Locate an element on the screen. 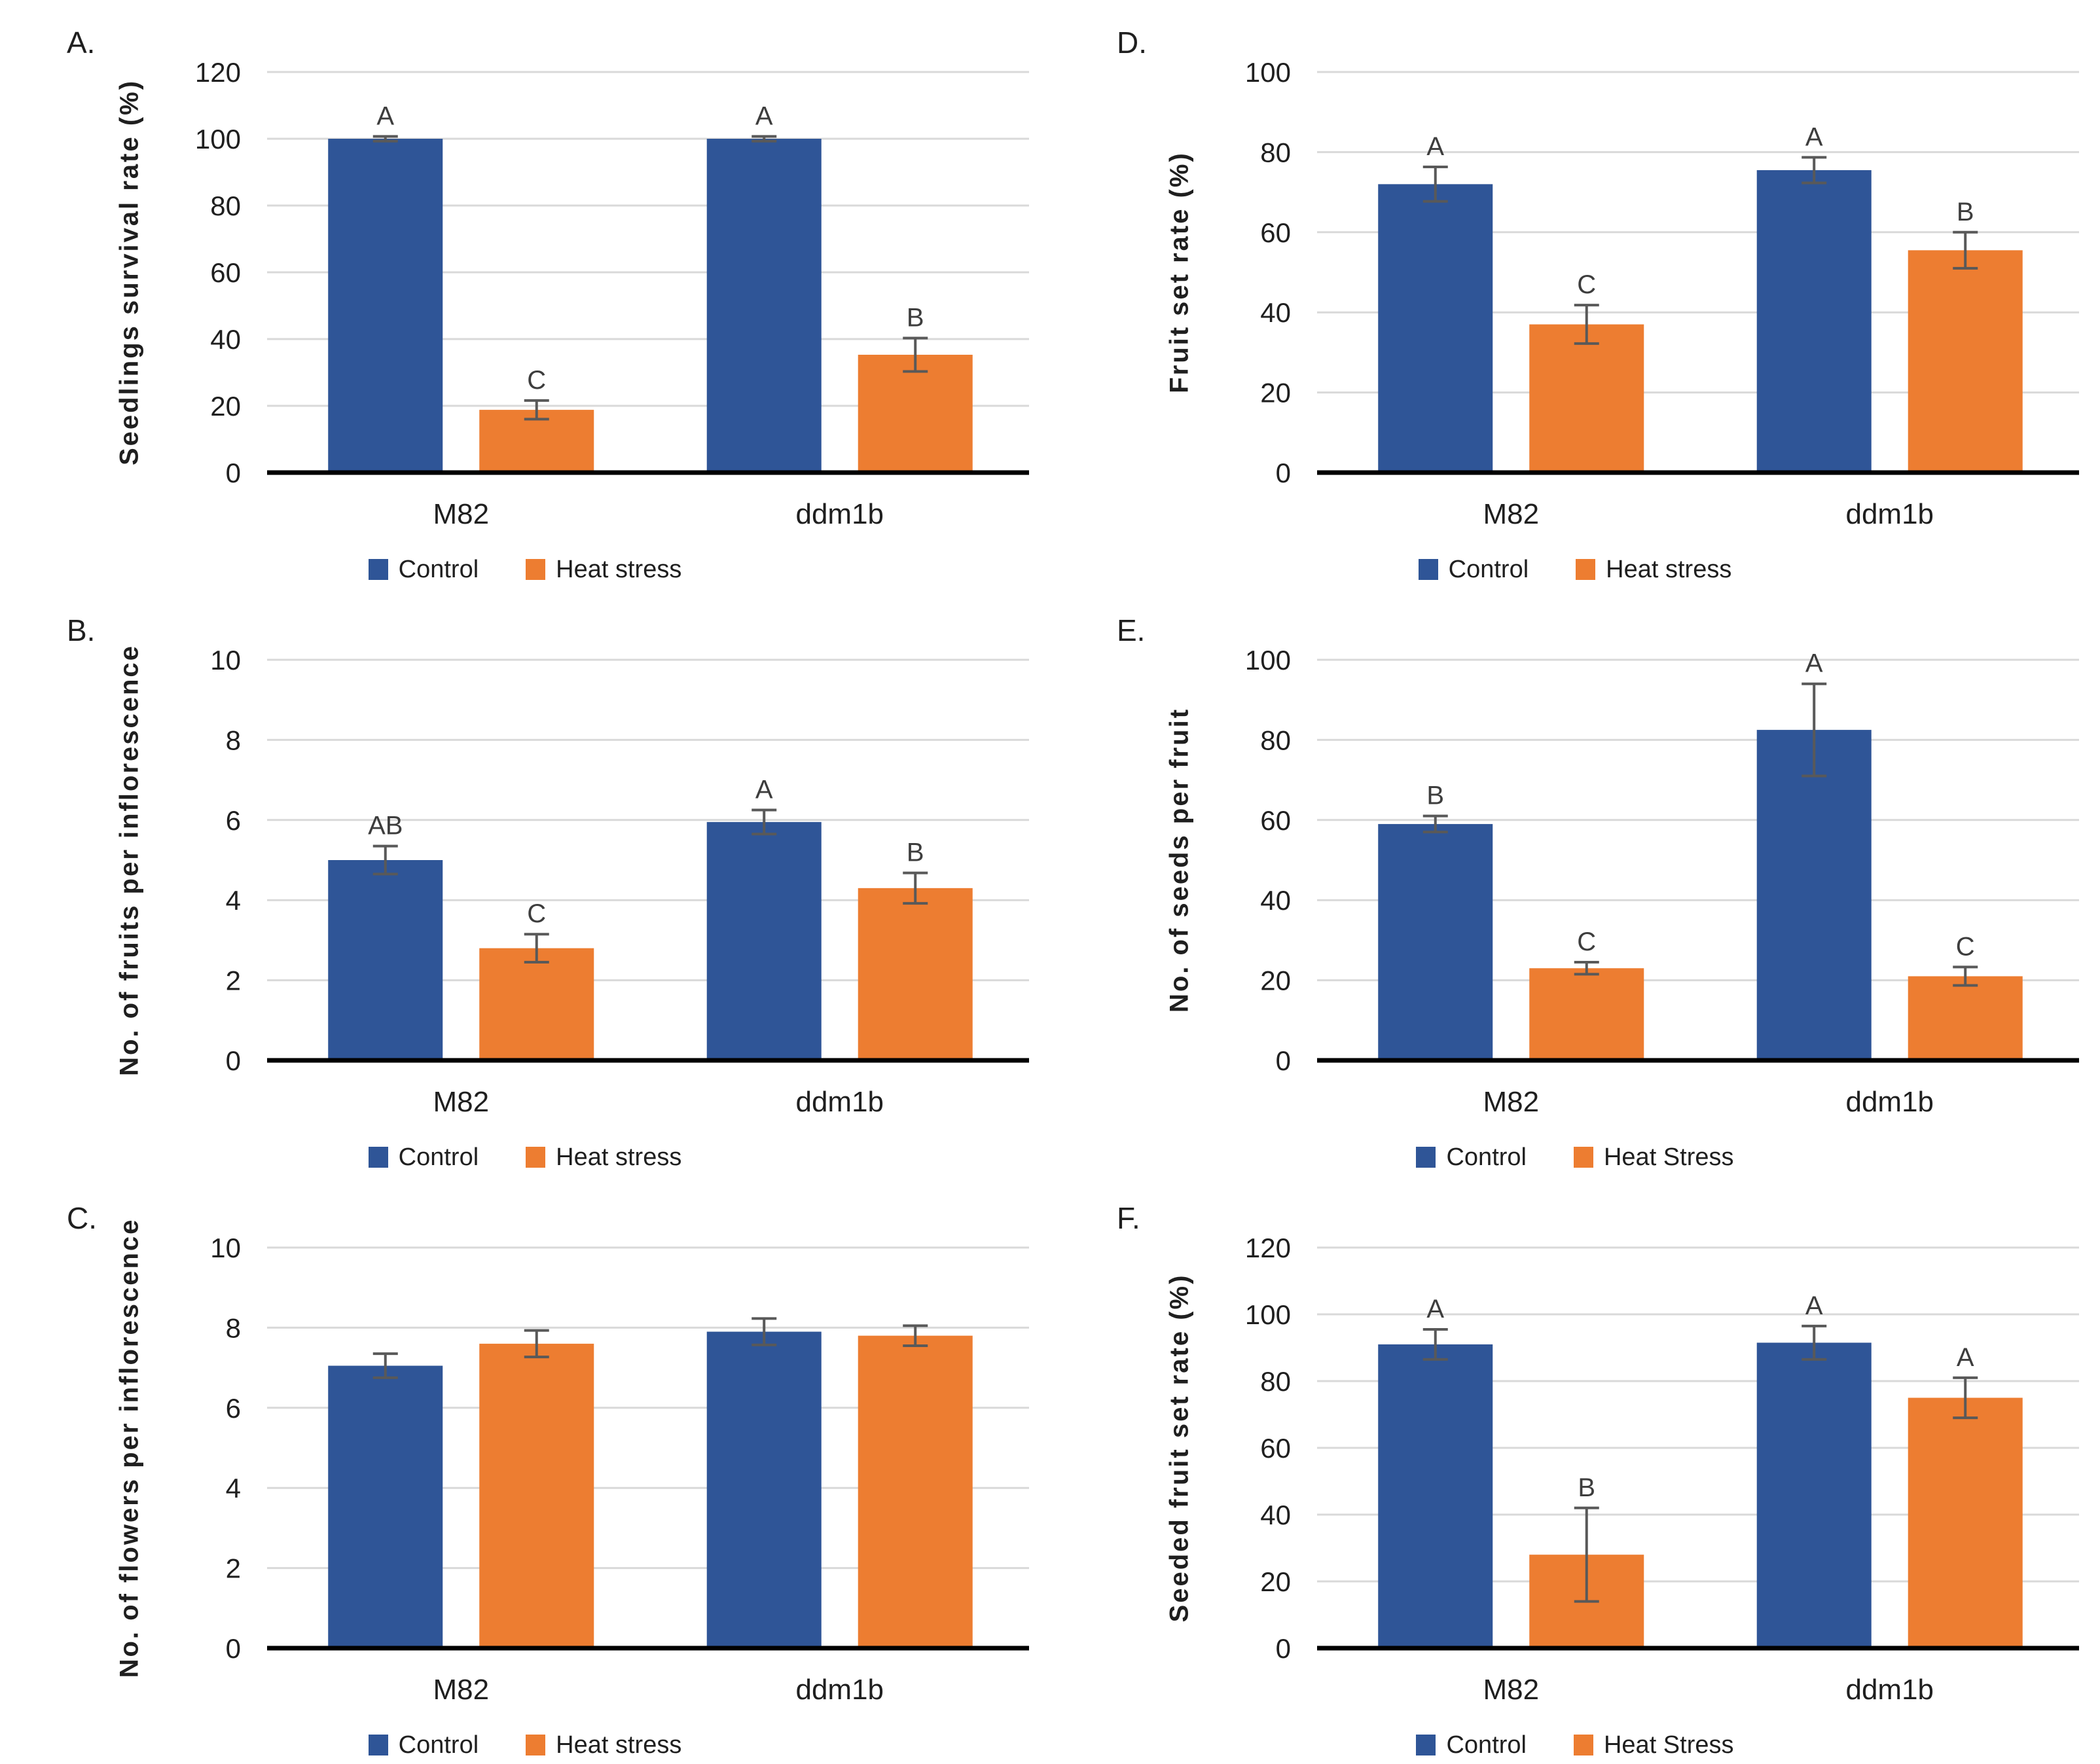 Image resolution: width=2100 pixels, height=1764 pixels. y-tick-label: 10 is located at coordinates (226, 660).